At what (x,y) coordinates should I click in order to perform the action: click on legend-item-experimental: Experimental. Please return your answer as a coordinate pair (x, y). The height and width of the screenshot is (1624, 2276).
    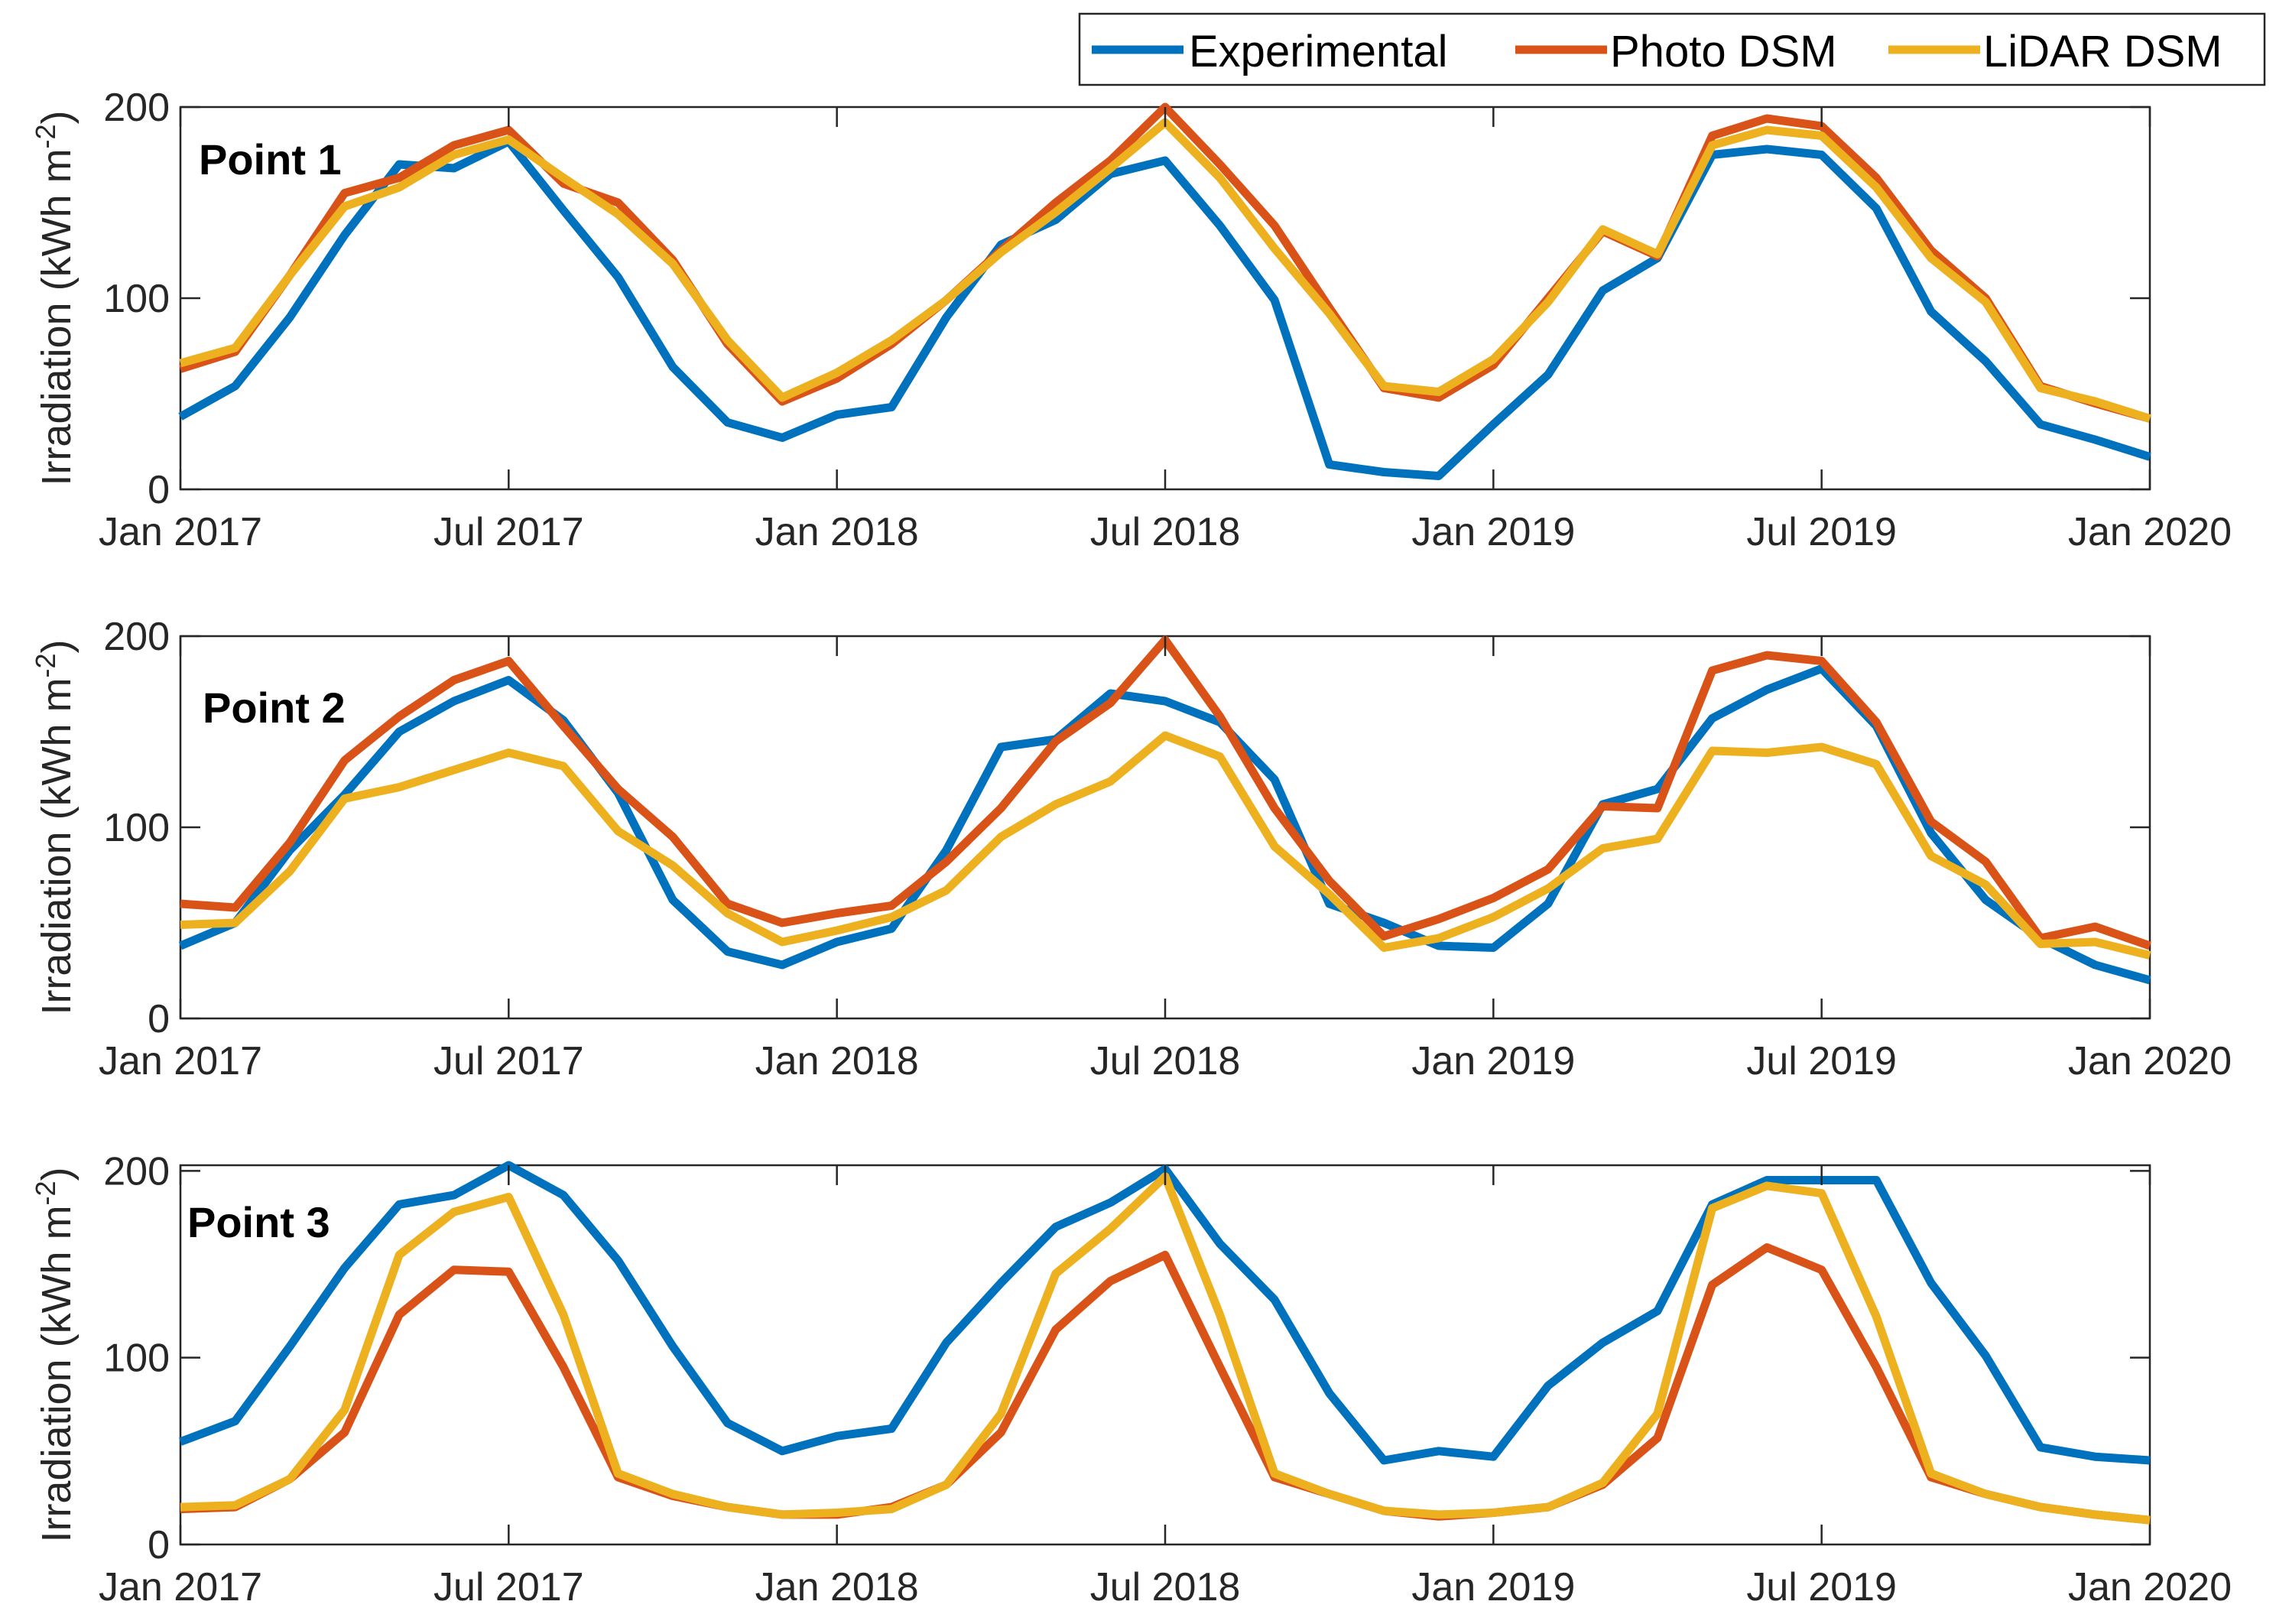
    Looking at the image, I should click on (1269, 51).